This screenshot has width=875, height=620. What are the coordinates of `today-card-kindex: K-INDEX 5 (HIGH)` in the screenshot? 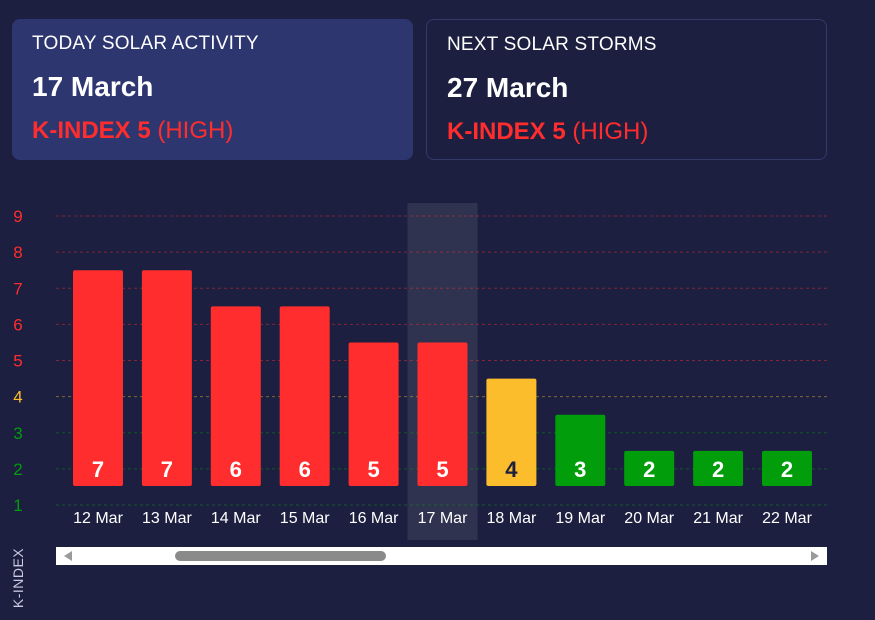 It's located at (212, 131).